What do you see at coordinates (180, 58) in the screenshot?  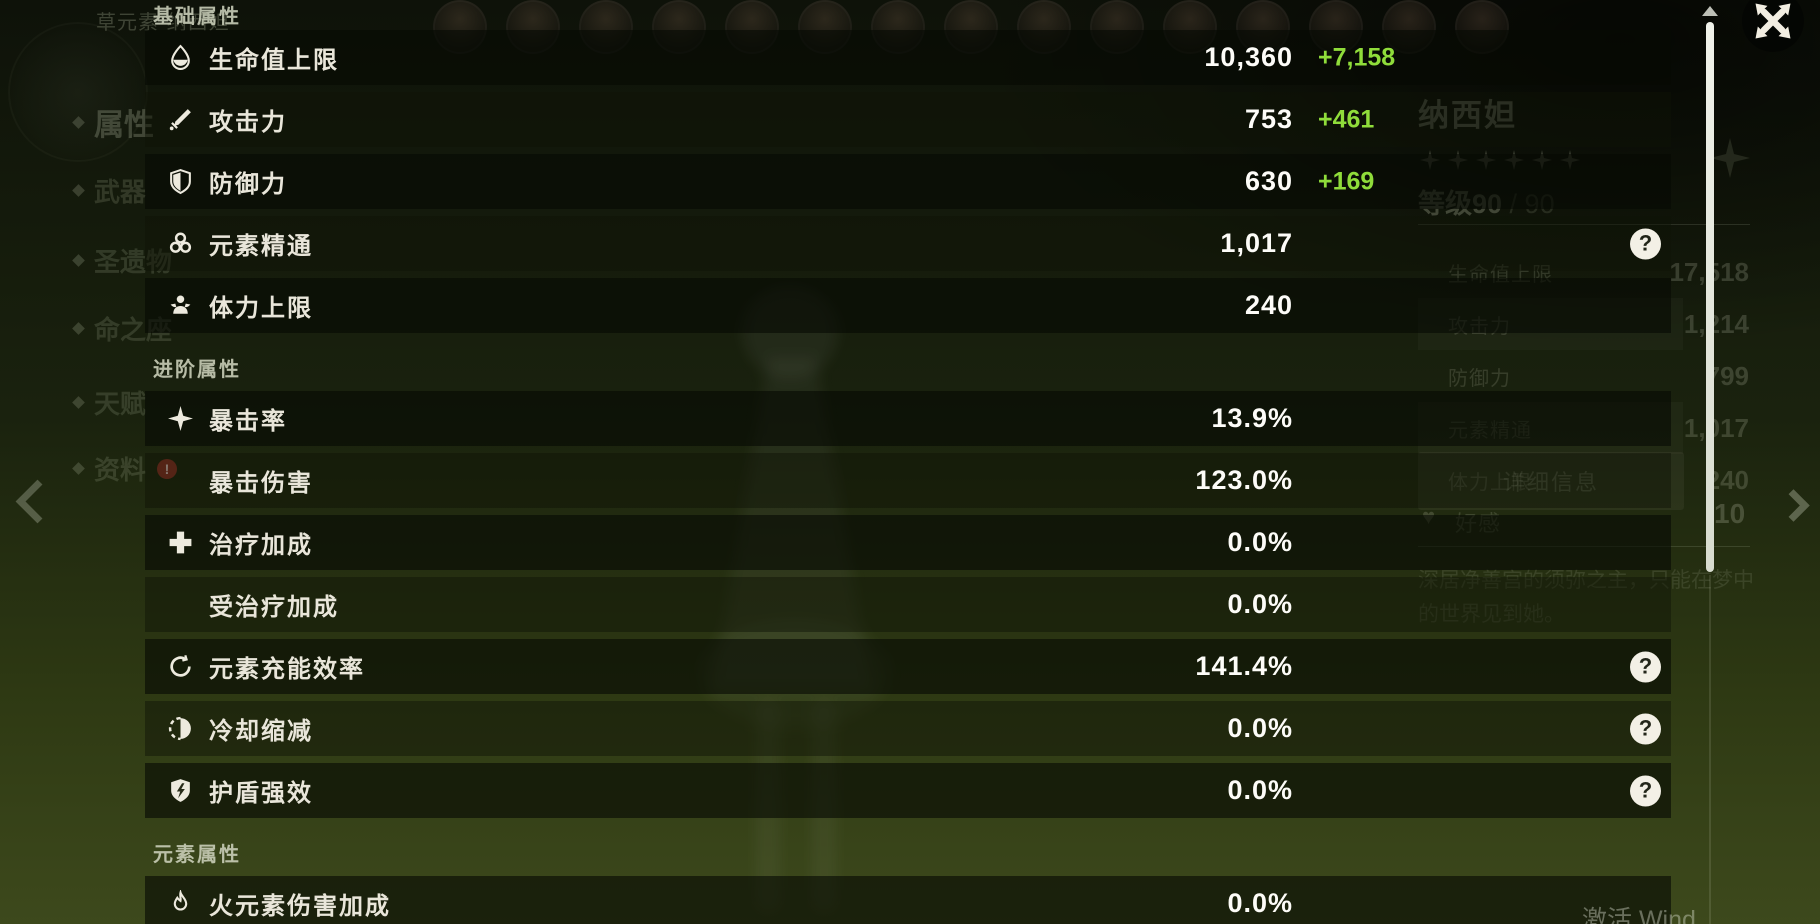 I see `hp-icon` at bounding box center [180, 58].